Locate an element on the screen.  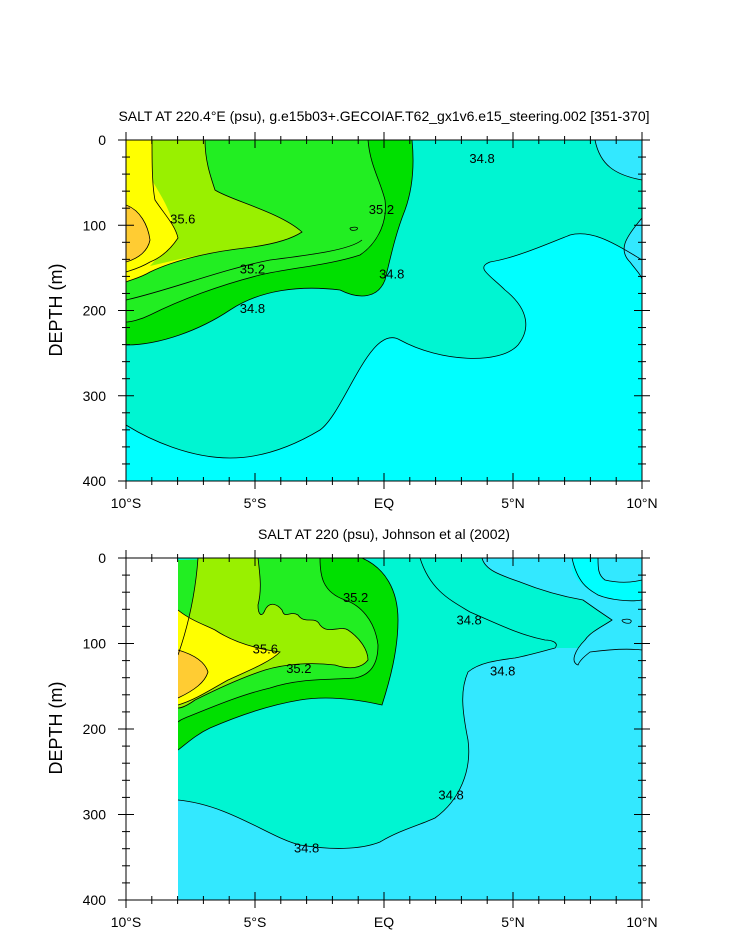
band-35-4-35-6-green is located at coordinates (226, 203).